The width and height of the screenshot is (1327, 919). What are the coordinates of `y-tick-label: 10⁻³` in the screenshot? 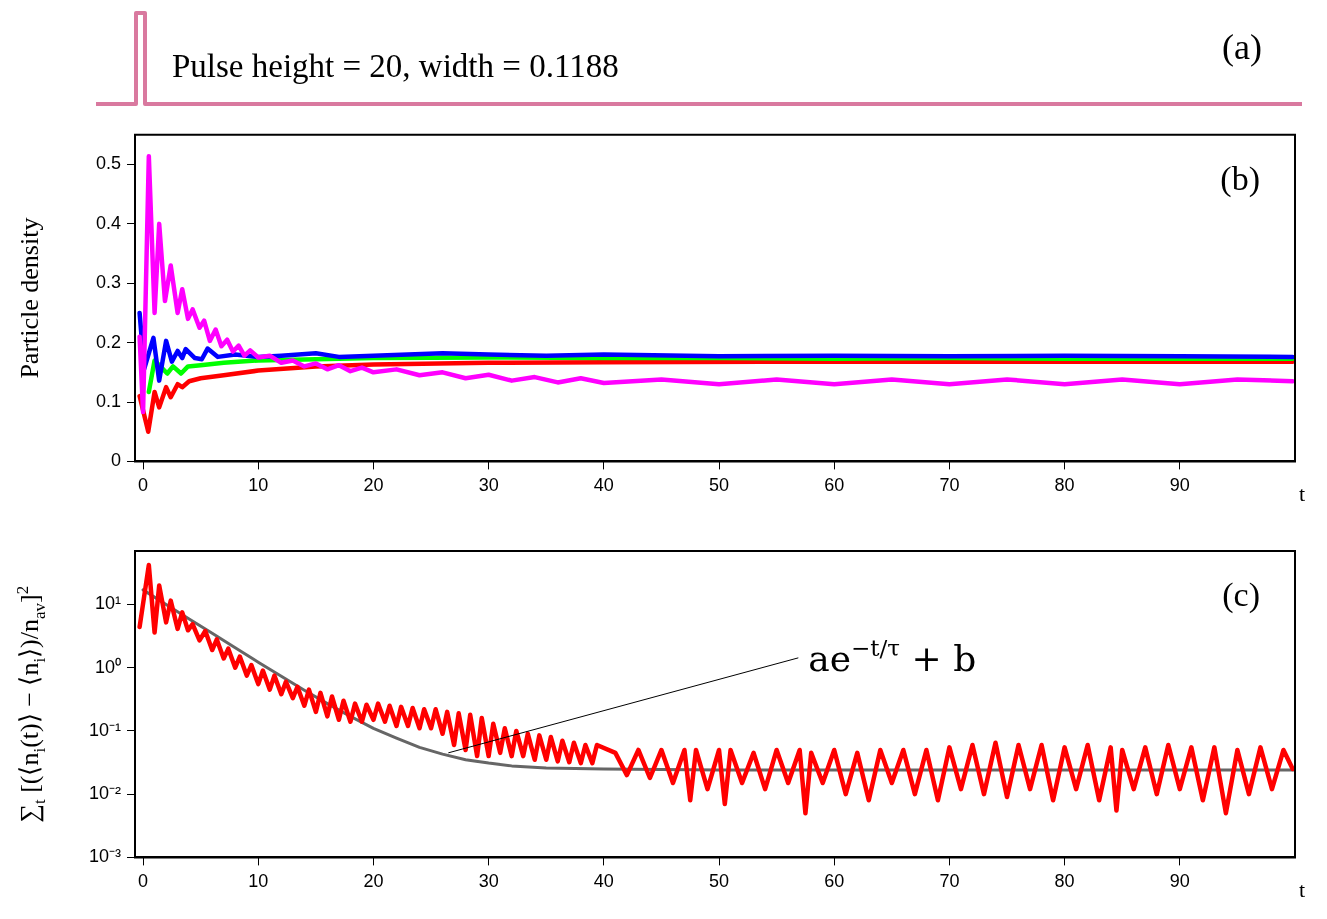 It's located at (105, 856).